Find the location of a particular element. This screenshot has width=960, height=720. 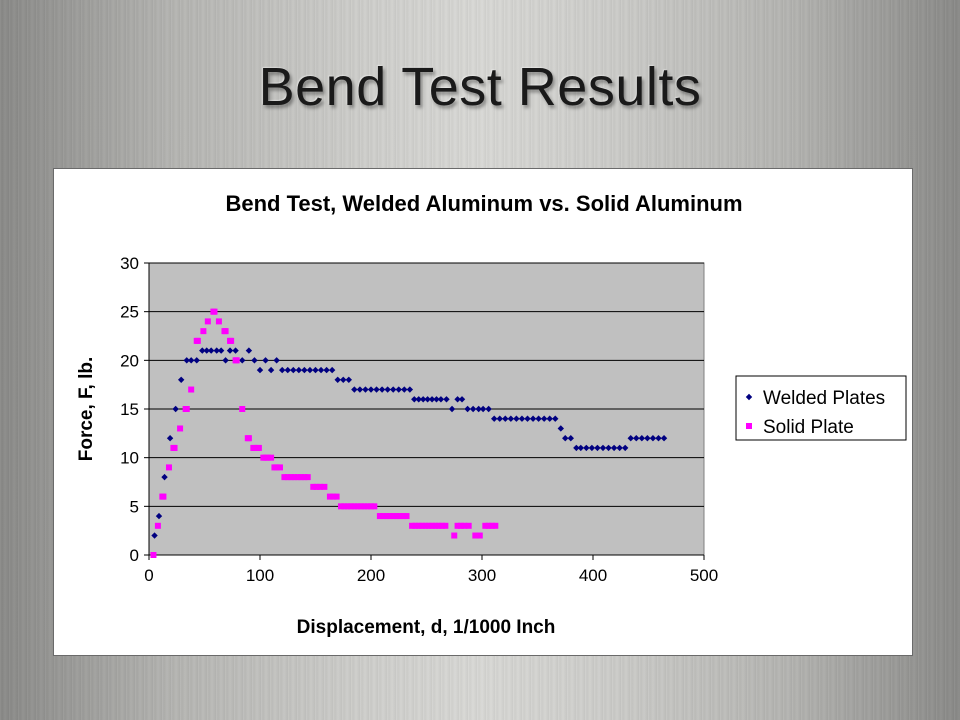

x-tick-label: 100 is located at coordinates (260, 575).